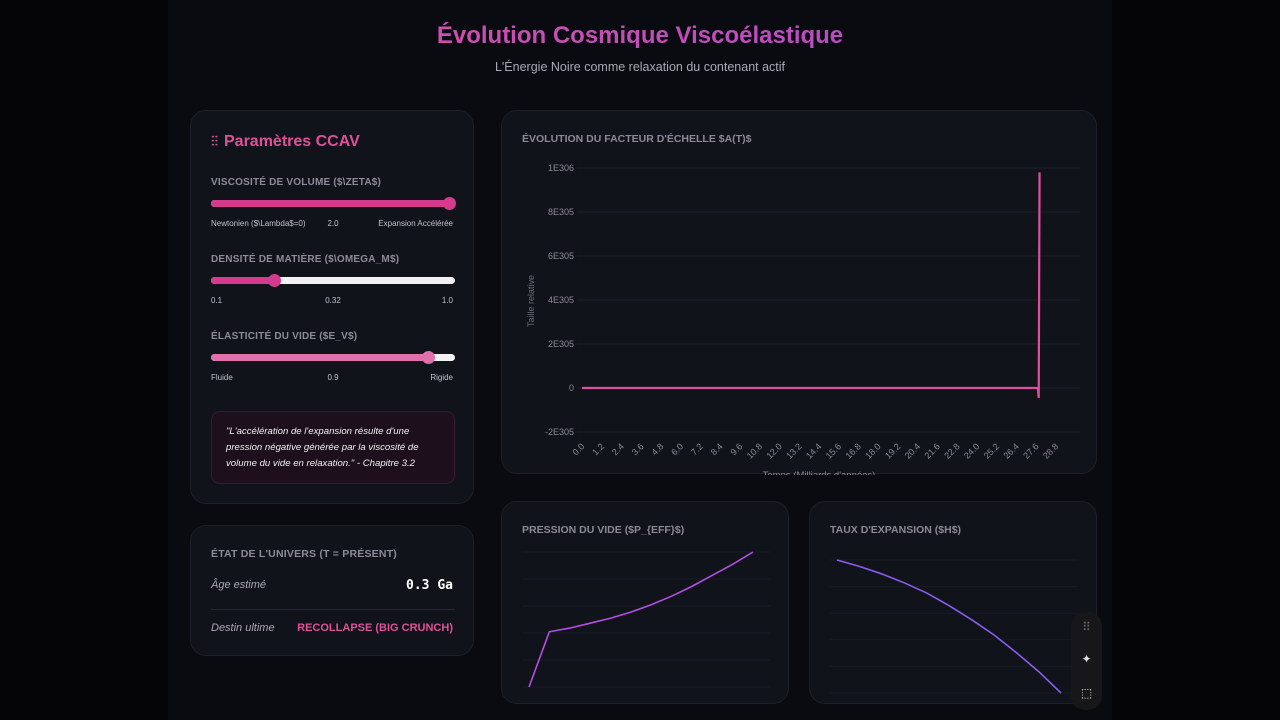  Describe the element at coordinates (217, 300) in the screenshot. I see `slider-min-label: 0.1` at that location.